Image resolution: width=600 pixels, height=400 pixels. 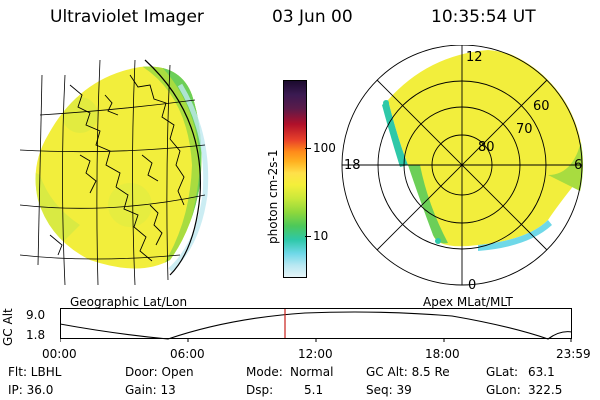 What do you see at coordinates (295, 179) in the screenshot?
I see `intensity-colorbar` at bounding box center [295, 179].